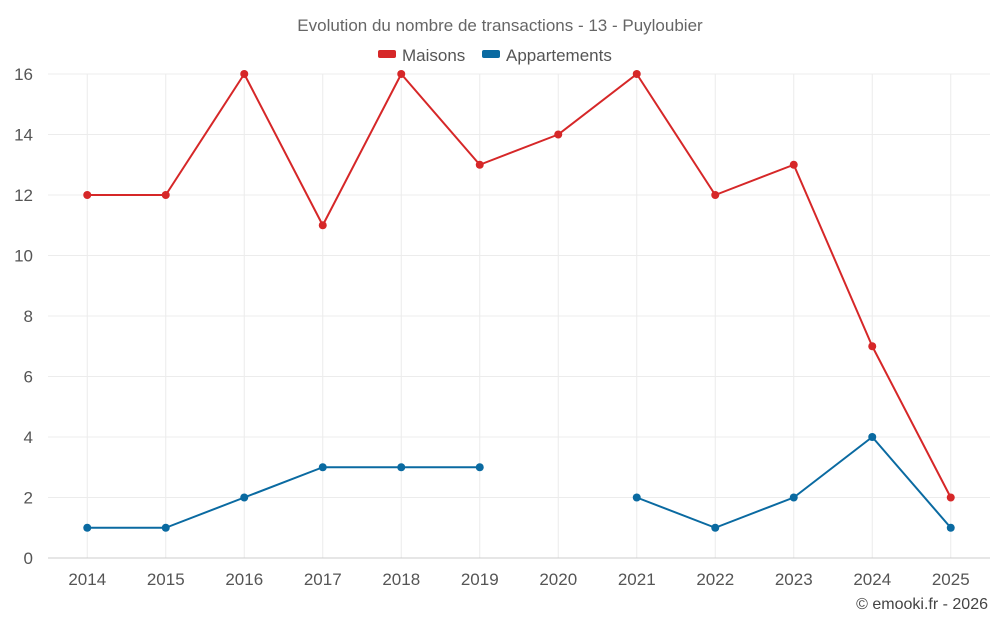  I want to click on x-tick-label: 2025, so click(951, 579).